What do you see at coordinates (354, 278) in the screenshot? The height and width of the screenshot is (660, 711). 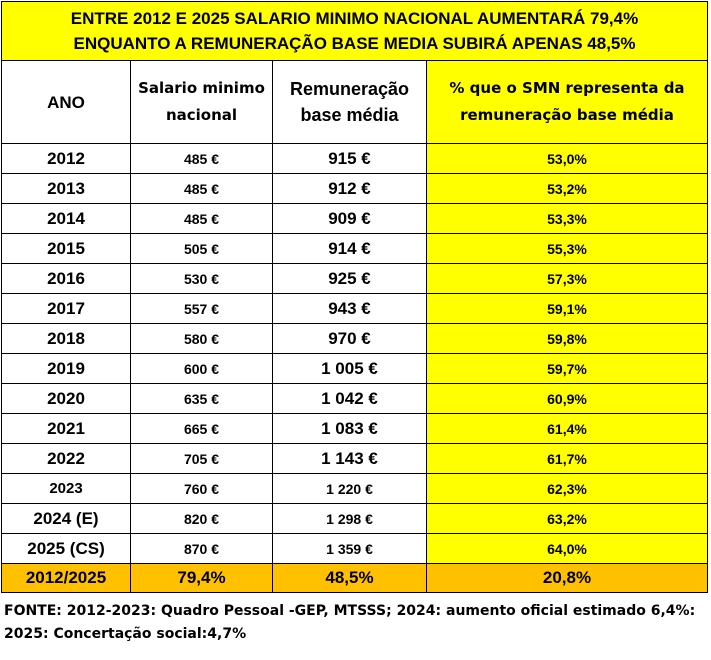 I see `table-row: 2016 530 €925 €57,3%` at bounding box center [354, 278].